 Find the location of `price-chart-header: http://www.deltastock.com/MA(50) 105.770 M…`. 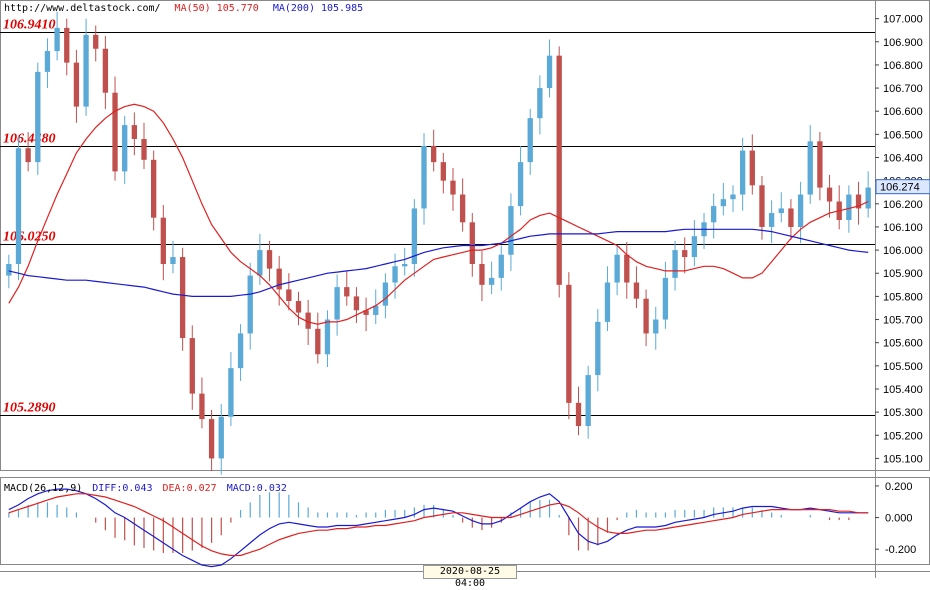

price-chart-header: http://www.deltastock.com/MA(50) 105.770 M… is located at coordinates (190, 8).